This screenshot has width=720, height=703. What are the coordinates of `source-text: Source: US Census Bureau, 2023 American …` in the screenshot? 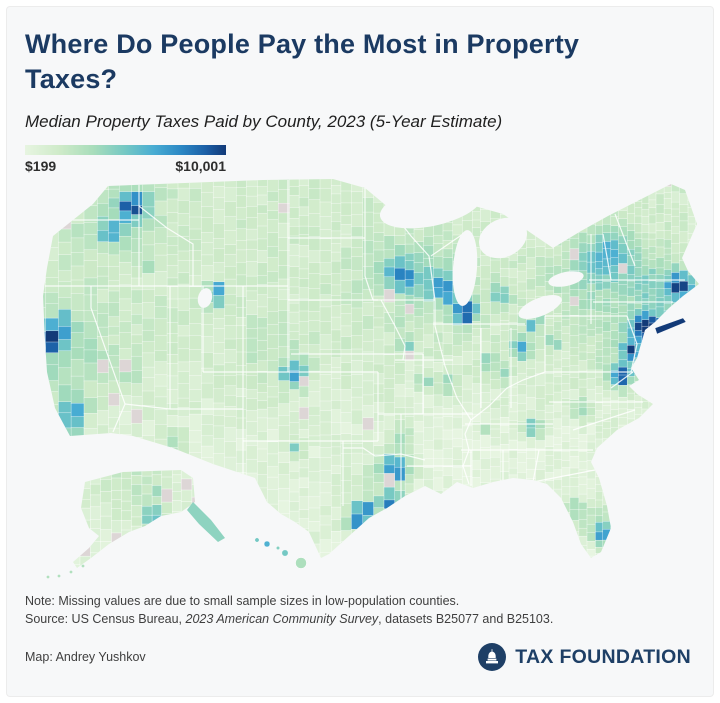 It's located at (289, 619).